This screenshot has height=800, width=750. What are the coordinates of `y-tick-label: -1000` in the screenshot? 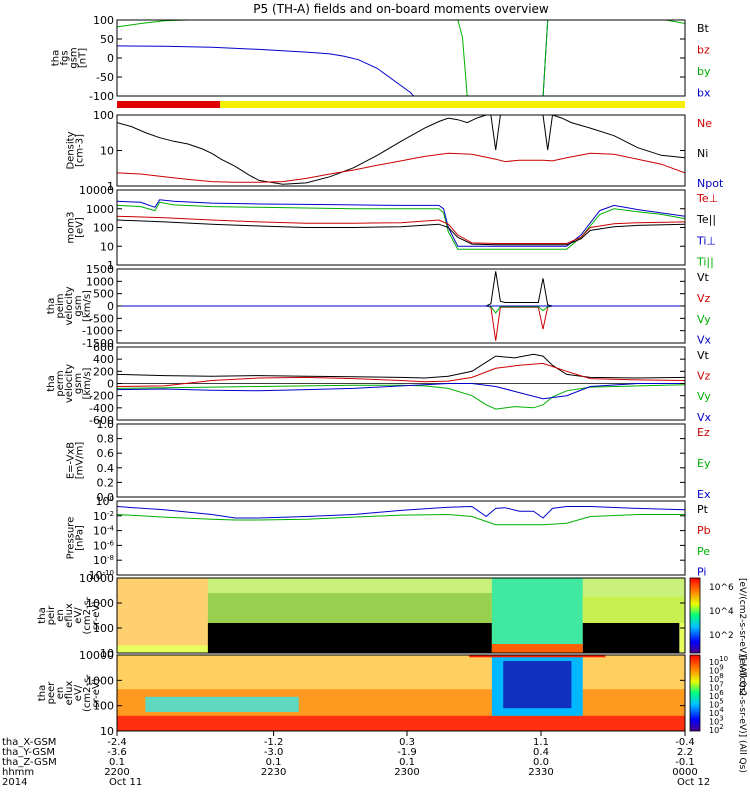 It's located at (98, 331).